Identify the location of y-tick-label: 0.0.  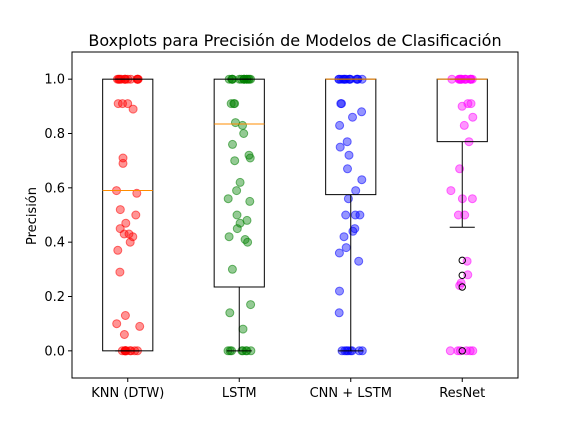
(54, 351).